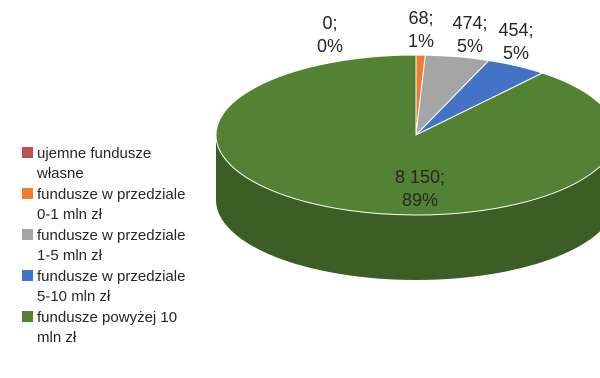  What do you see at coordinates (515, 30) in the screenshot?
I see `data-label-value-3: 454;` at bounding box center [515, 30].